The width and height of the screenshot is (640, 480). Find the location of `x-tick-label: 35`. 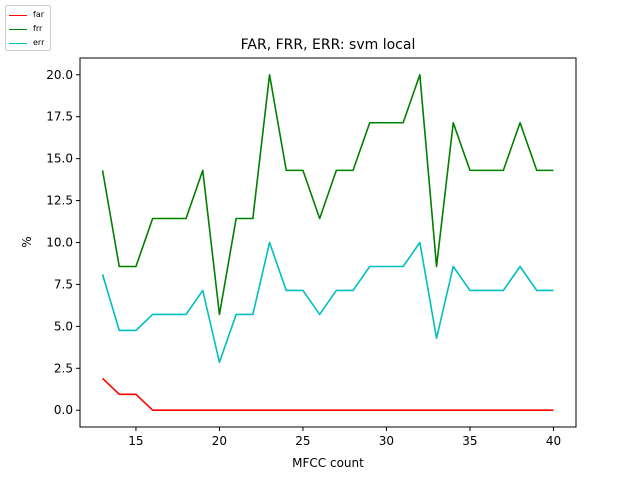

x-tick-label: 35 is located at coordinates (469, 441).